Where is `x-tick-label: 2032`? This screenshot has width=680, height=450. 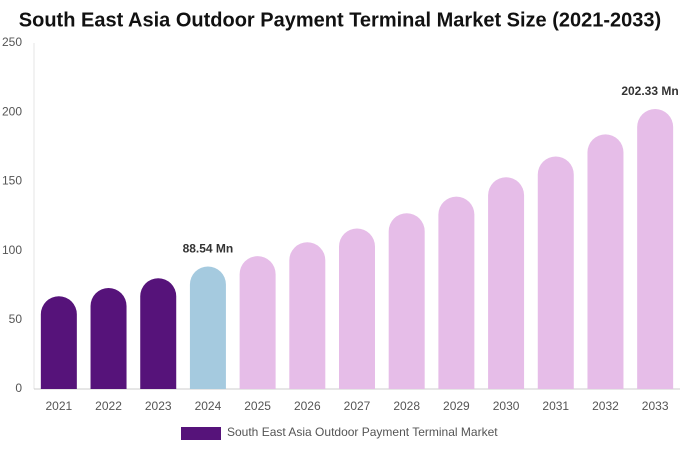
x-tick-label: 2032 is located at coordinates (605, 406).